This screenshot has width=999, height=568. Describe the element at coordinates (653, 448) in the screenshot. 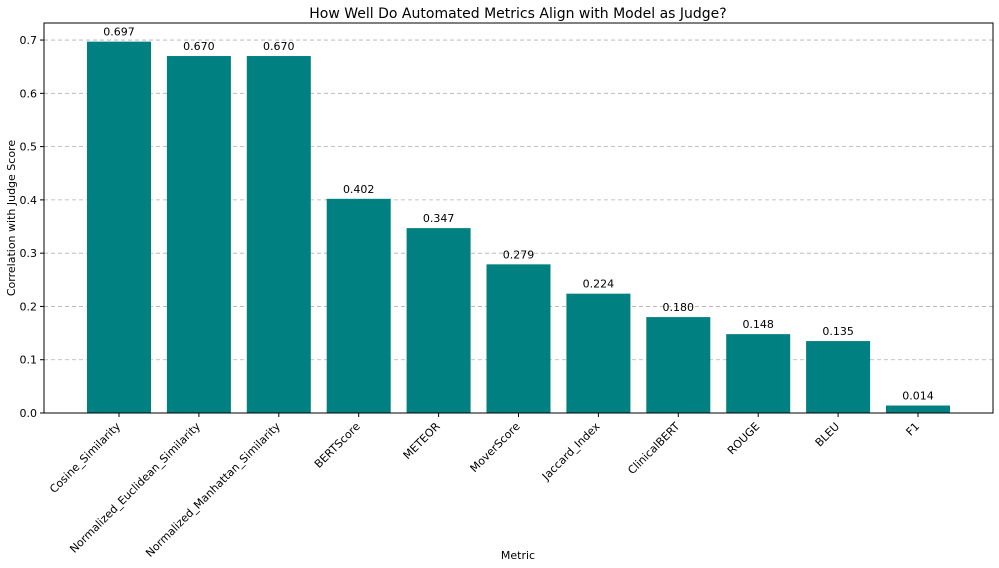

I see `x-tick-label: ClinicalBERT` at that location.